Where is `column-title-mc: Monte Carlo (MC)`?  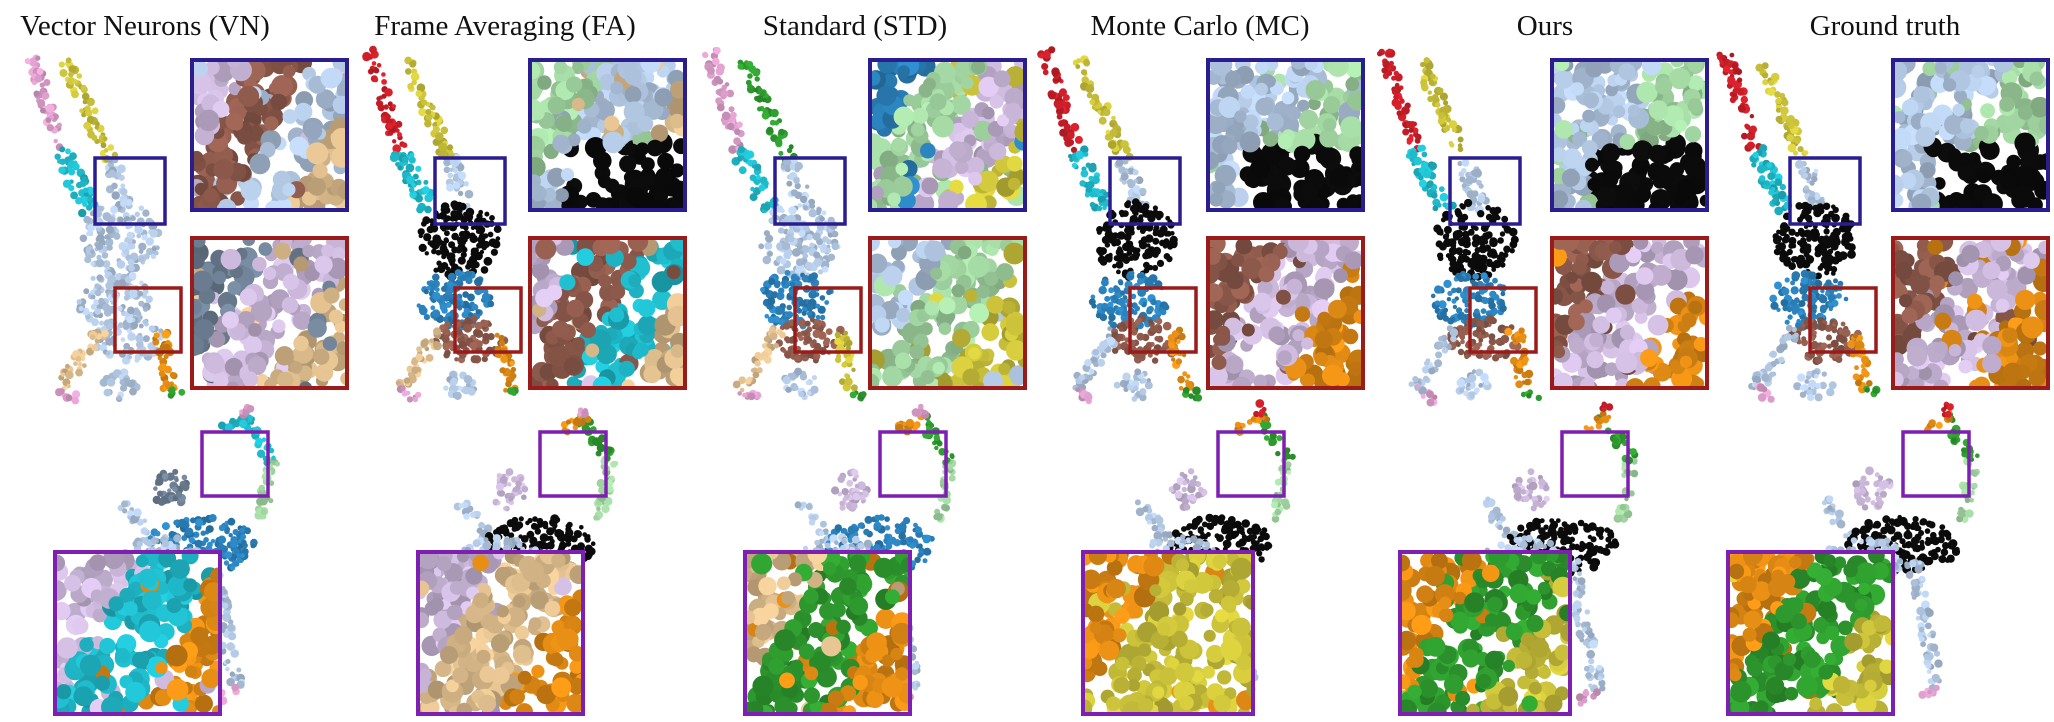 column-title-mc: Monte Carlo (MC) is located at coordinates (1200, 26).